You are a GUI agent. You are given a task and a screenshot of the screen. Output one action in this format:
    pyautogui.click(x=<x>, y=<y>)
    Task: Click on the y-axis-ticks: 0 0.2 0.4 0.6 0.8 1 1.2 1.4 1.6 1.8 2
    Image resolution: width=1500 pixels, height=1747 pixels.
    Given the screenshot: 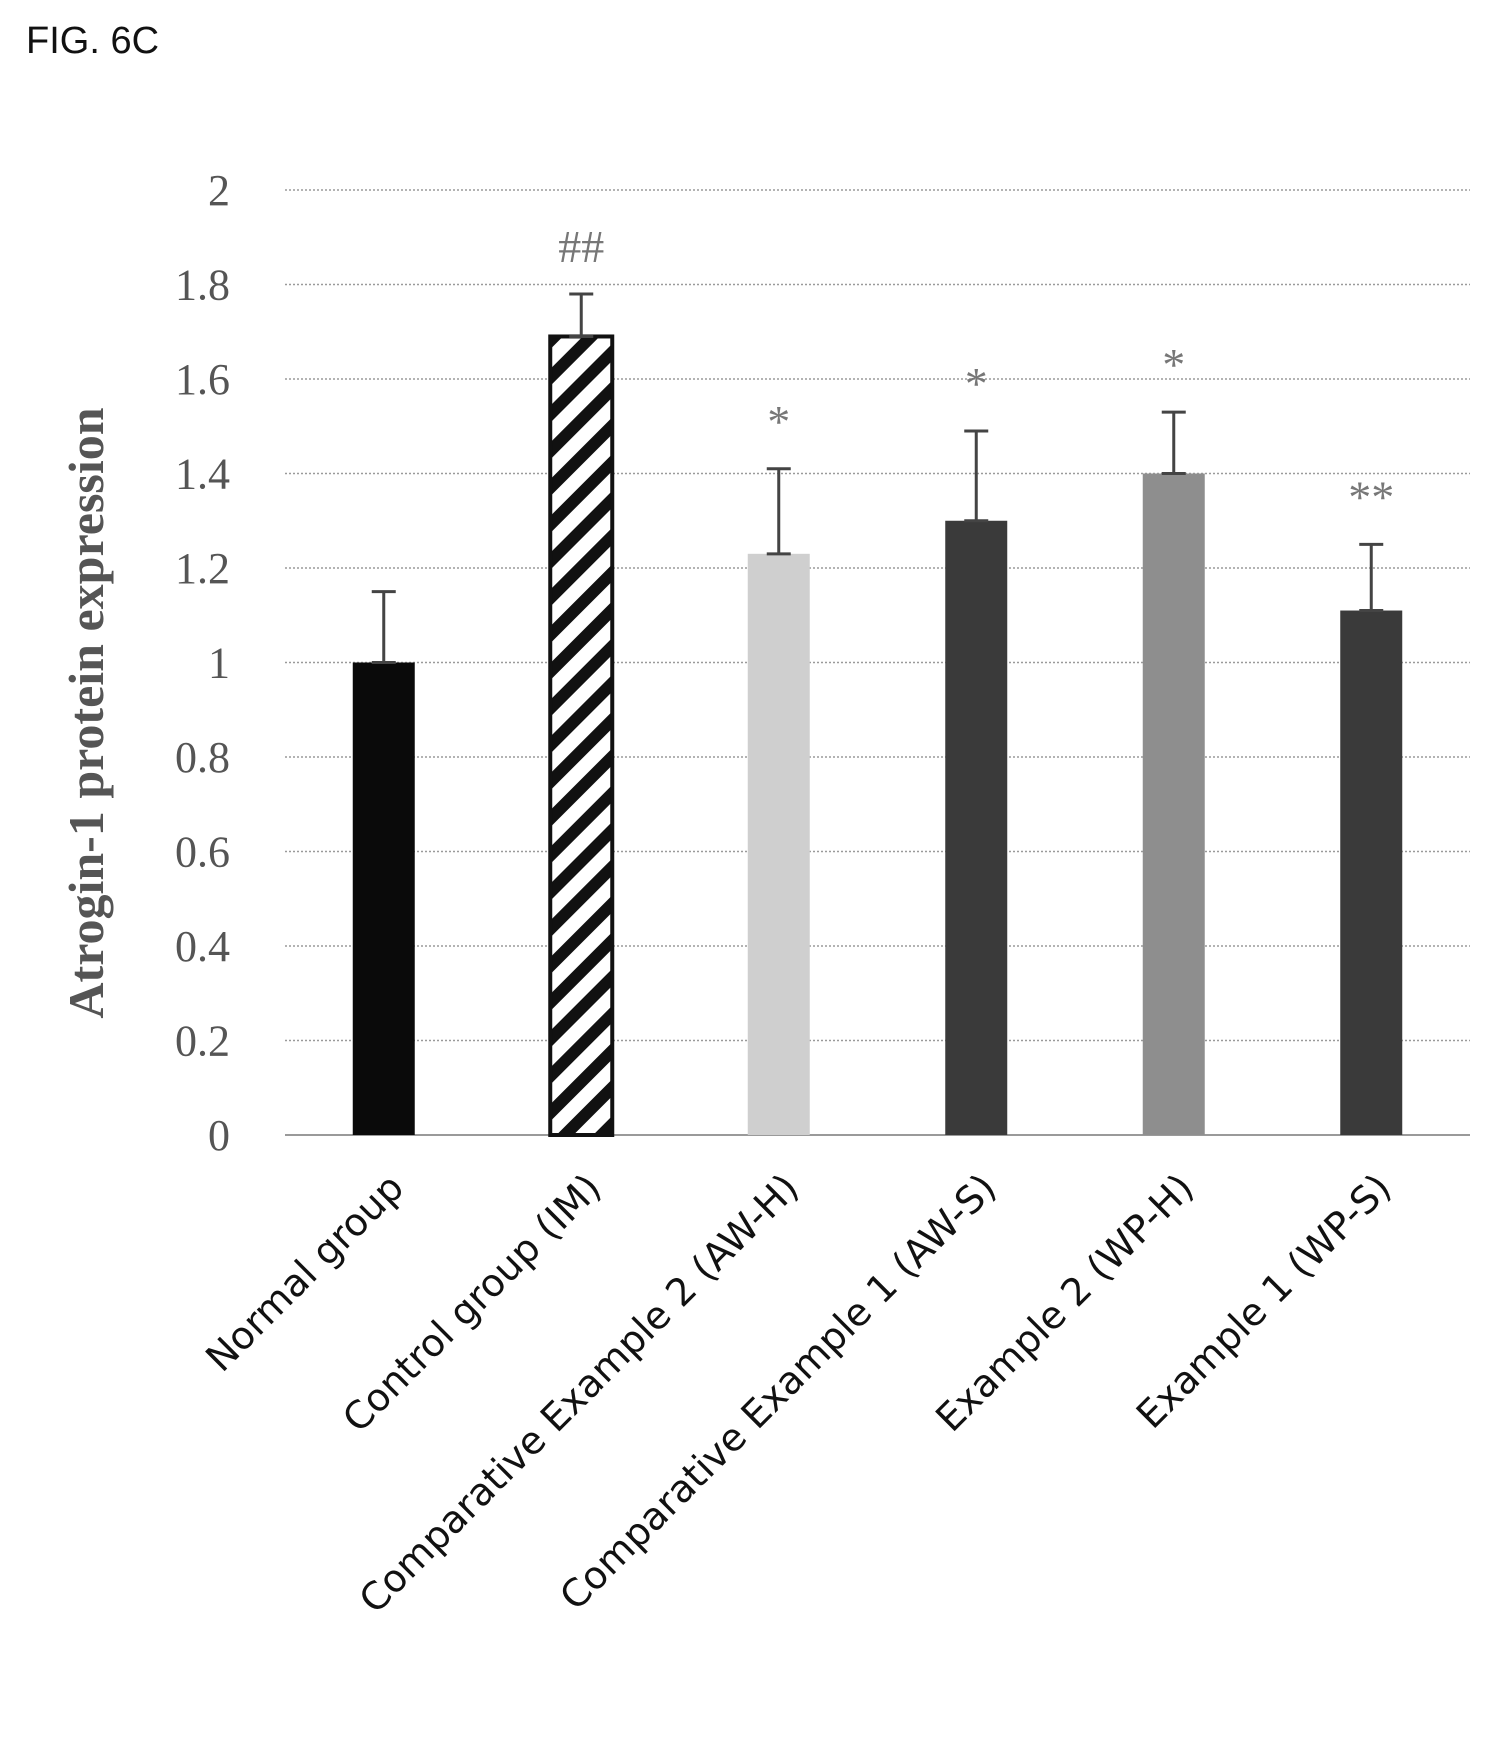 What is the action you would take?
    pyautogui.click(x=202, y=663)
    